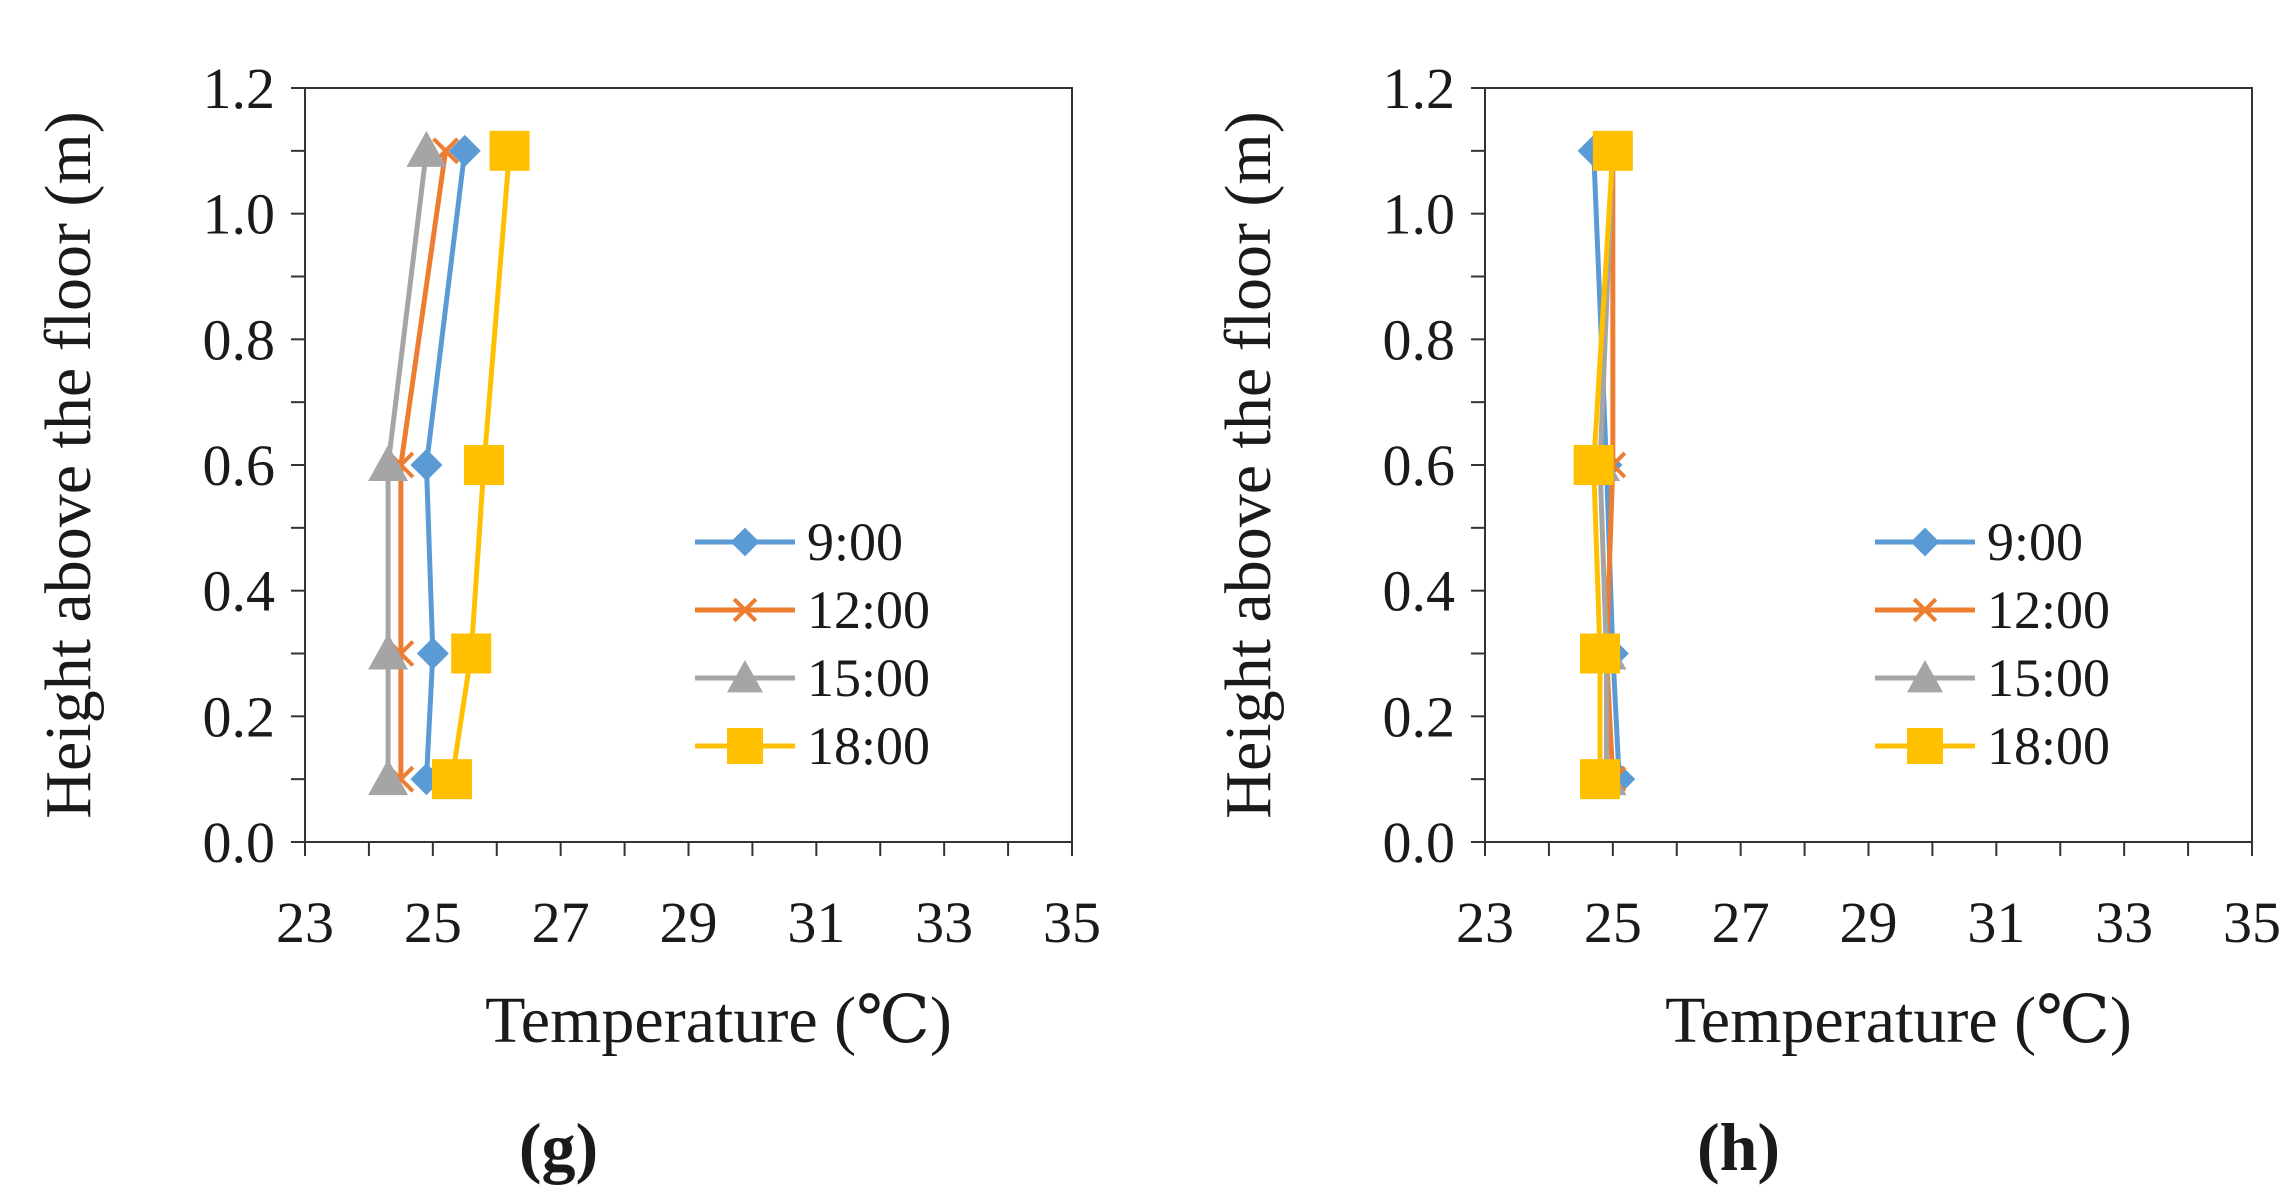  Describe the element at coordinates (558, 1147) in the screenshot. I see `panel-caption: (g)` at that location.